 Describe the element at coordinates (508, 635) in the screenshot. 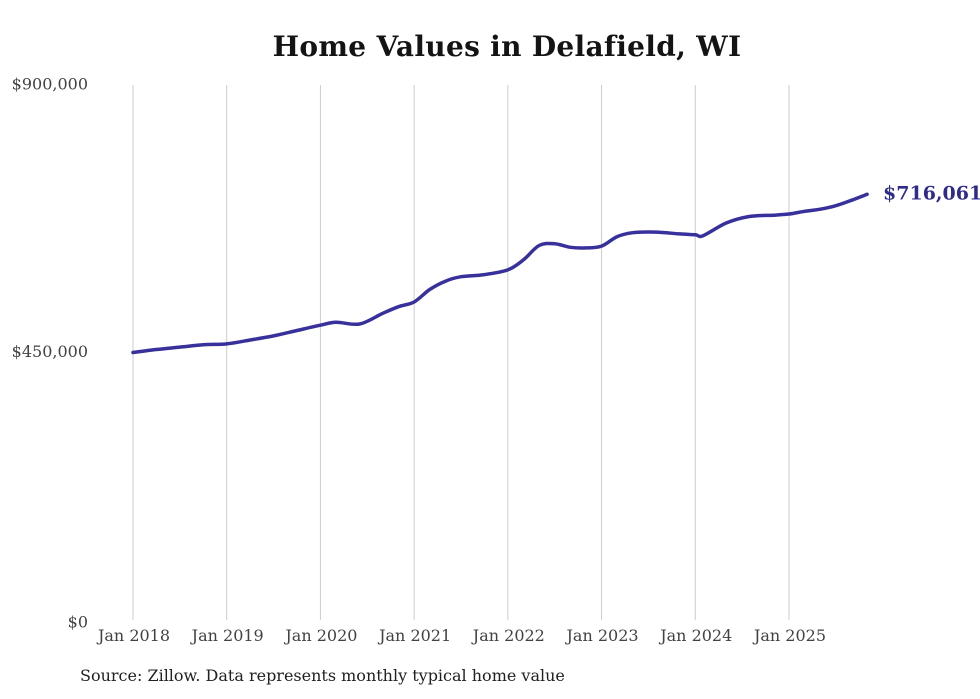

I see `x-tick-label: Jan 2022` at that location.